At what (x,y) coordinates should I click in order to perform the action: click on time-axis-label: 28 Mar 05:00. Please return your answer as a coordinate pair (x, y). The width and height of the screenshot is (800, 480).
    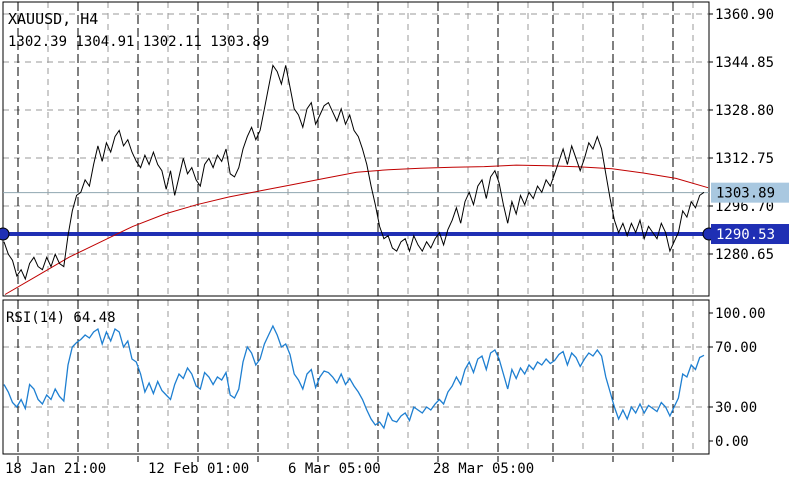
    Looking at the image, I should click on (483, 469).